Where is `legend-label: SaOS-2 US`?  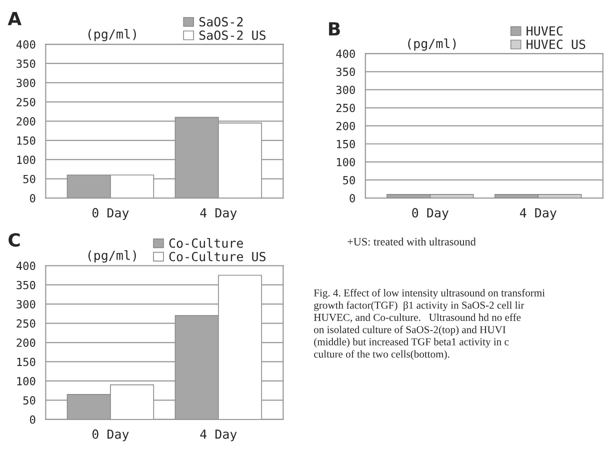 legend-label: SaOS-2 US is located at coordinates (232, 35).